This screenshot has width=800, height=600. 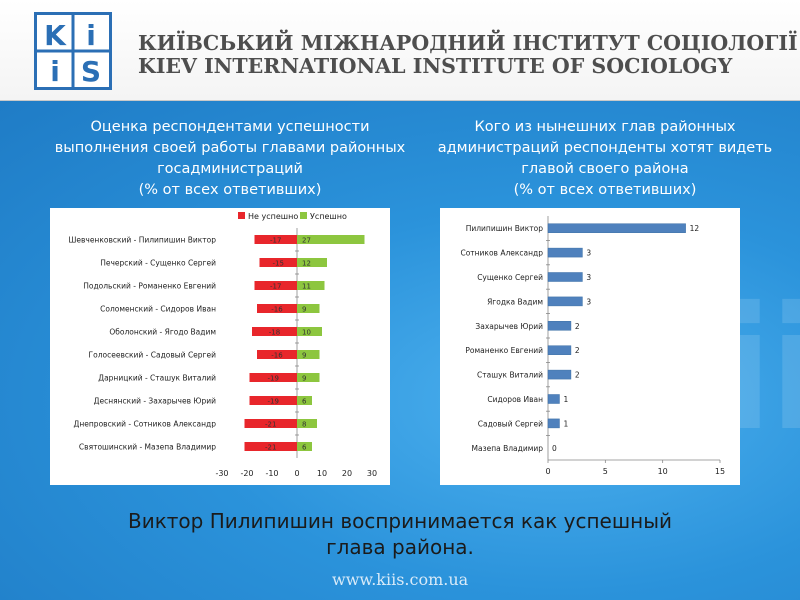 I want to click on bar-preference-label: 1, so click(x=565, y=423).